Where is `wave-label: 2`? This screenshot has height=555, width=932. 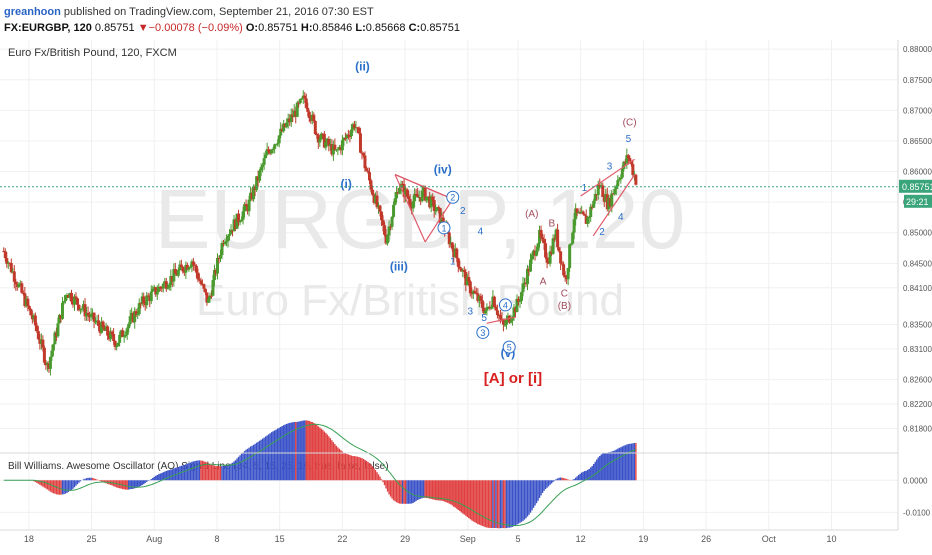 wave-label: 2 is located at coordinates (463, 211).